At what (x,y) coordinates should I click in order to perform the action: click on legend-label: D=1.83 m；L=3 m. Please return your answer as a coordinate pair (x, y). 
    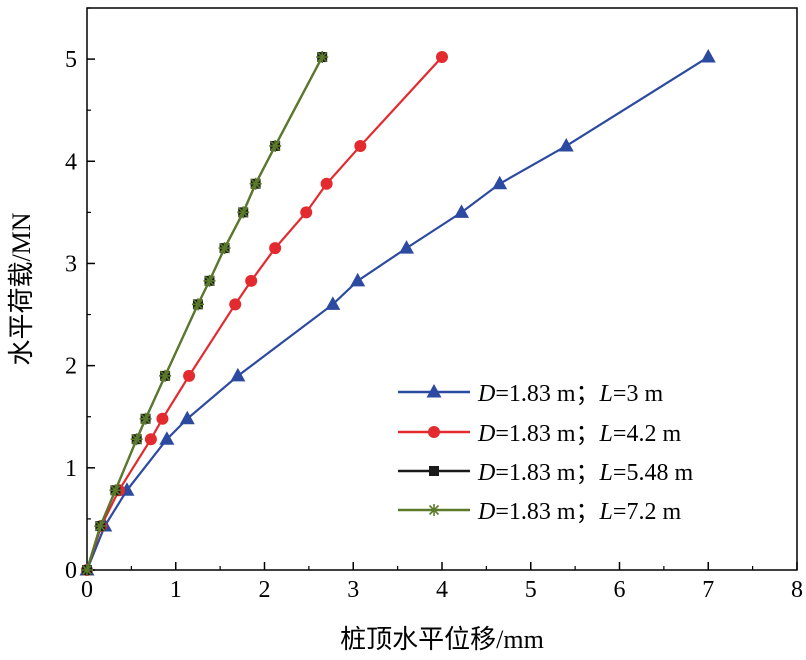
    Looking at the image, I should click on (570, 394).